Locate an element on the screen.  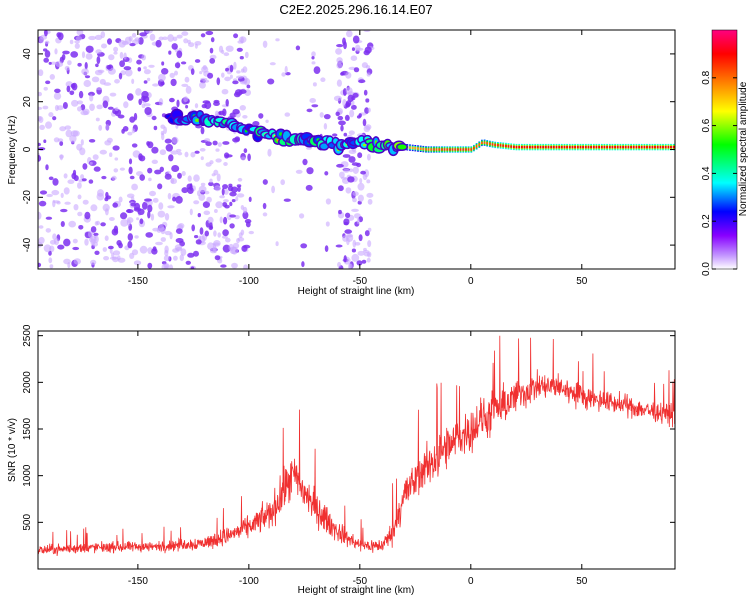
x-tick-label: -50 is located at coordinates (360, 581).